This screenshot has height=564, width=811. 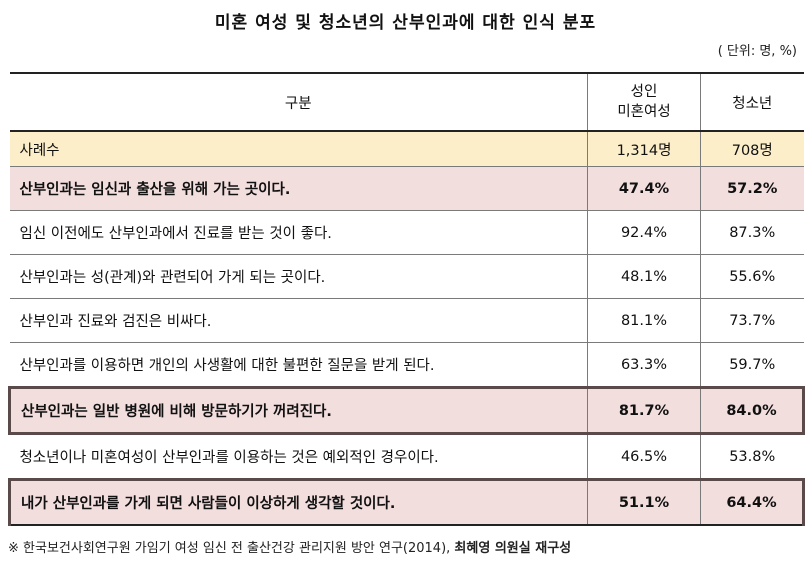 I want to click on row-adult-value: 48.1%, so click(x=644, y=276).